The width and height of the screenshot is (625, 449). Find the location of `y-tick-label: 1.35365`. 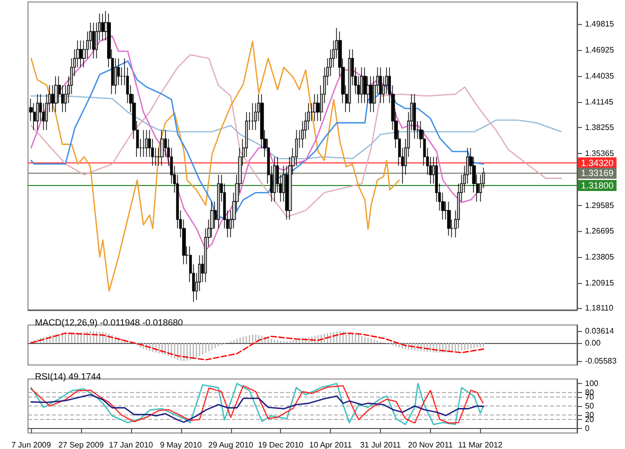

y-tick-label: 1.35365 is located at coordinates (599, 153).